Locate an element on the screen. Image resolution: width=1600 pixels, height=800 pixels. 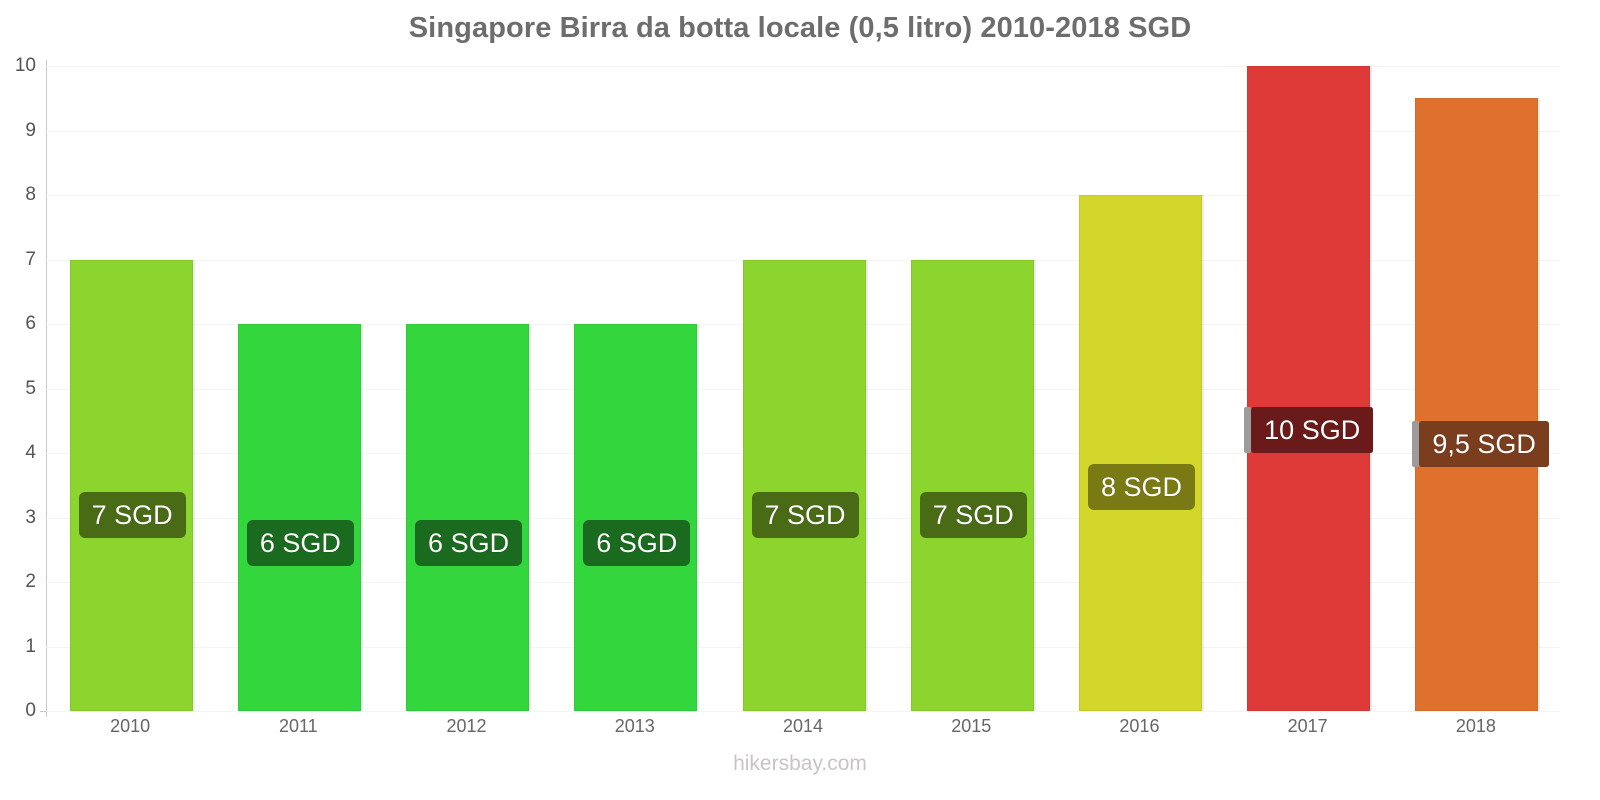
y-axis-tick-label: 6 is located at coordinates (30, 323).